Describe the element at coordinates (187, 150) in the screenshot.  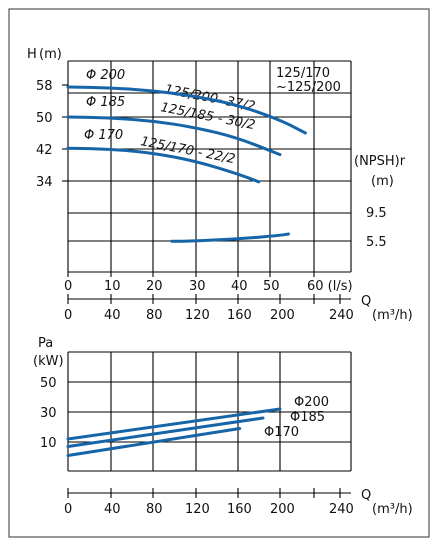
I see `curve-label-170: 125/170 - 22/2` at that location.